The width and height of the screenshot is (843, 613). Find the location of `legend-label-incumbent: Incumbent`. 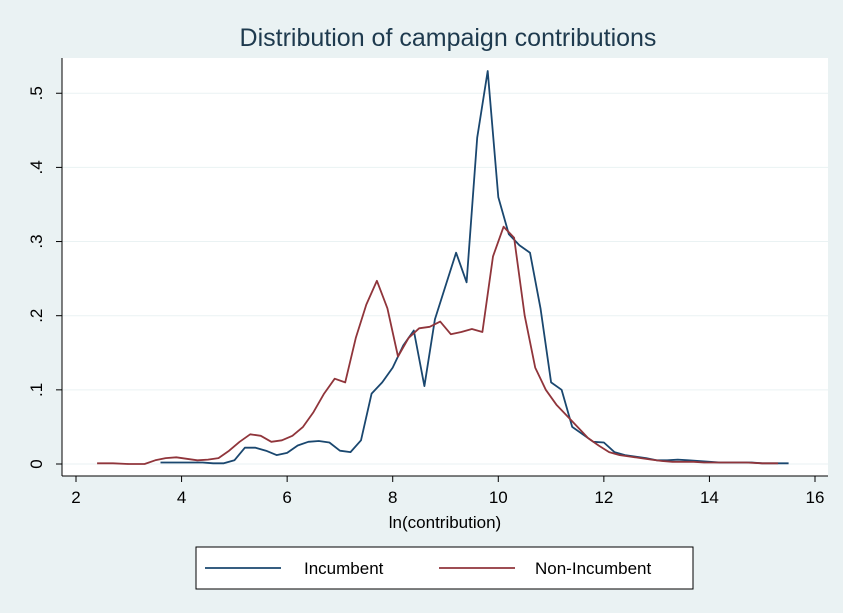

legend-label-incumbent: Incumbent is located at coordinates (344, 568).